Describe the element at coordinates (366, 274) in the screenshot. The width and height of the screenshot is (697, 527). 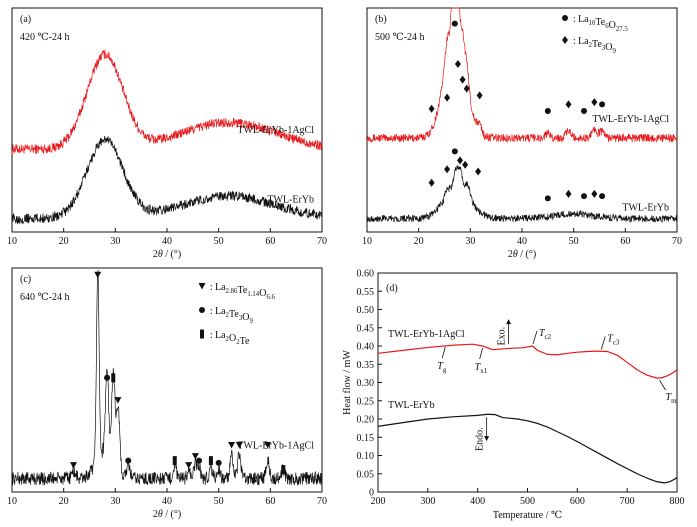
I see `y-tick-label: 0.60` at that location.